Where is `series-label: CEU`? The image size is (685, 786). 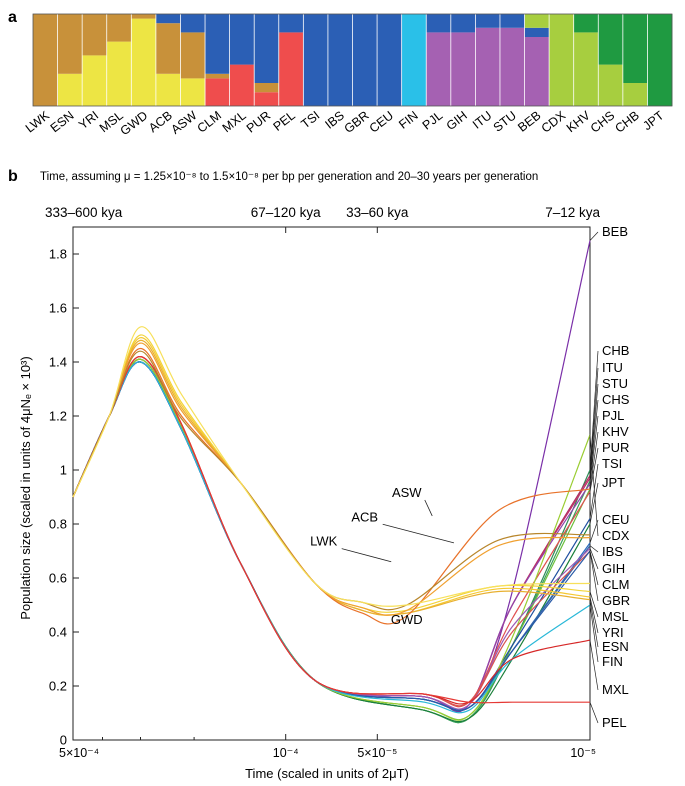 series-label: CEU is located at coordinates (615, 519).